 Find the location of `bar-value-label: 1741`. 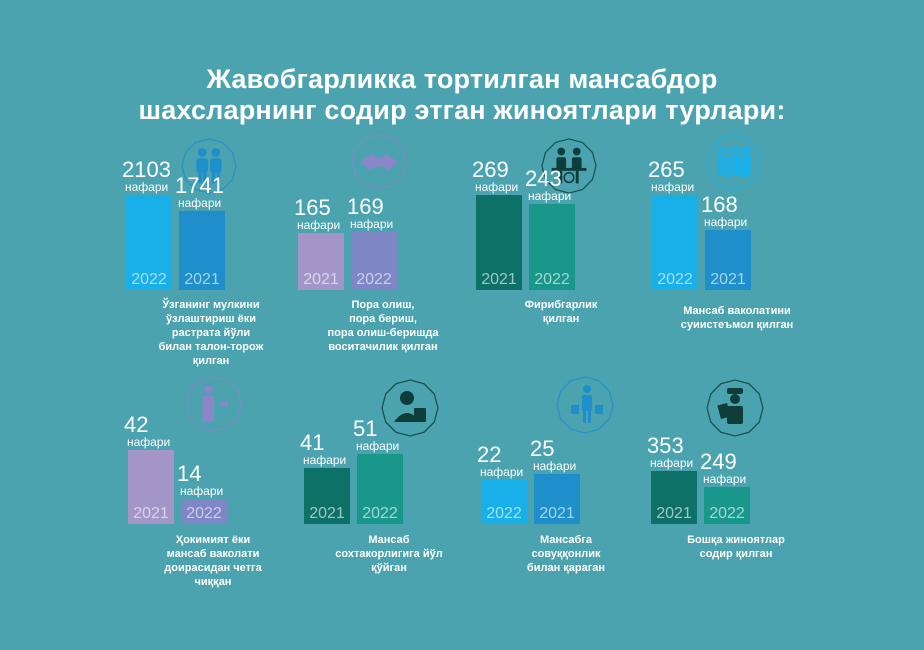

bar-value-label: 1741 is located at coordinates (199, 185).